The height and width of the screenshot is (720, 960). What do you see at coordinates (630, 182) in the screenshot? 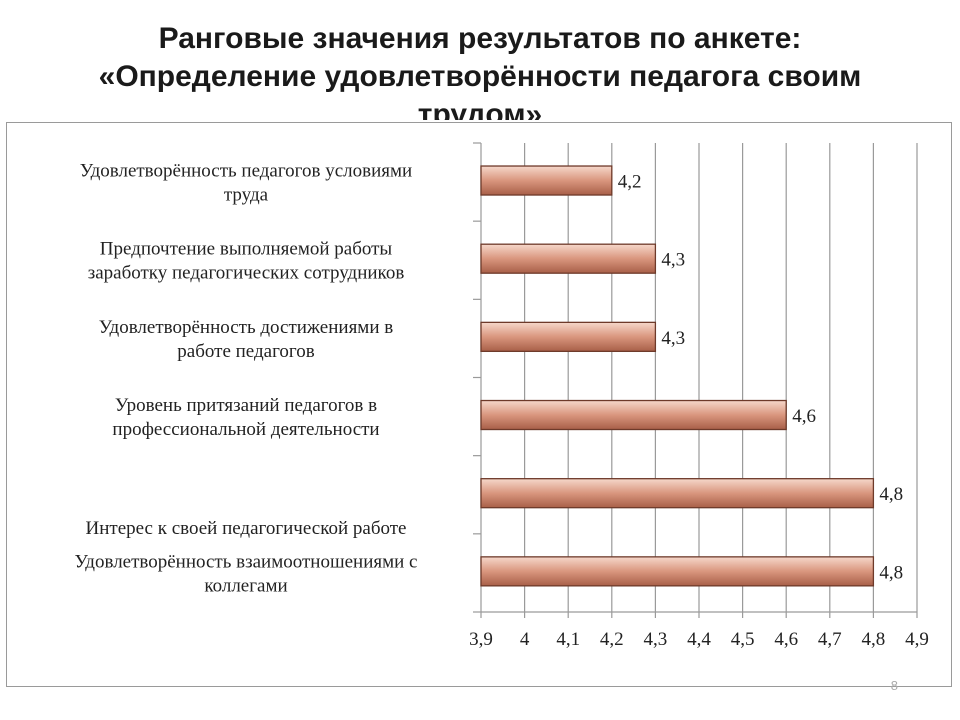
I see `data-label: 4,2` at bounding box center [630, 182].